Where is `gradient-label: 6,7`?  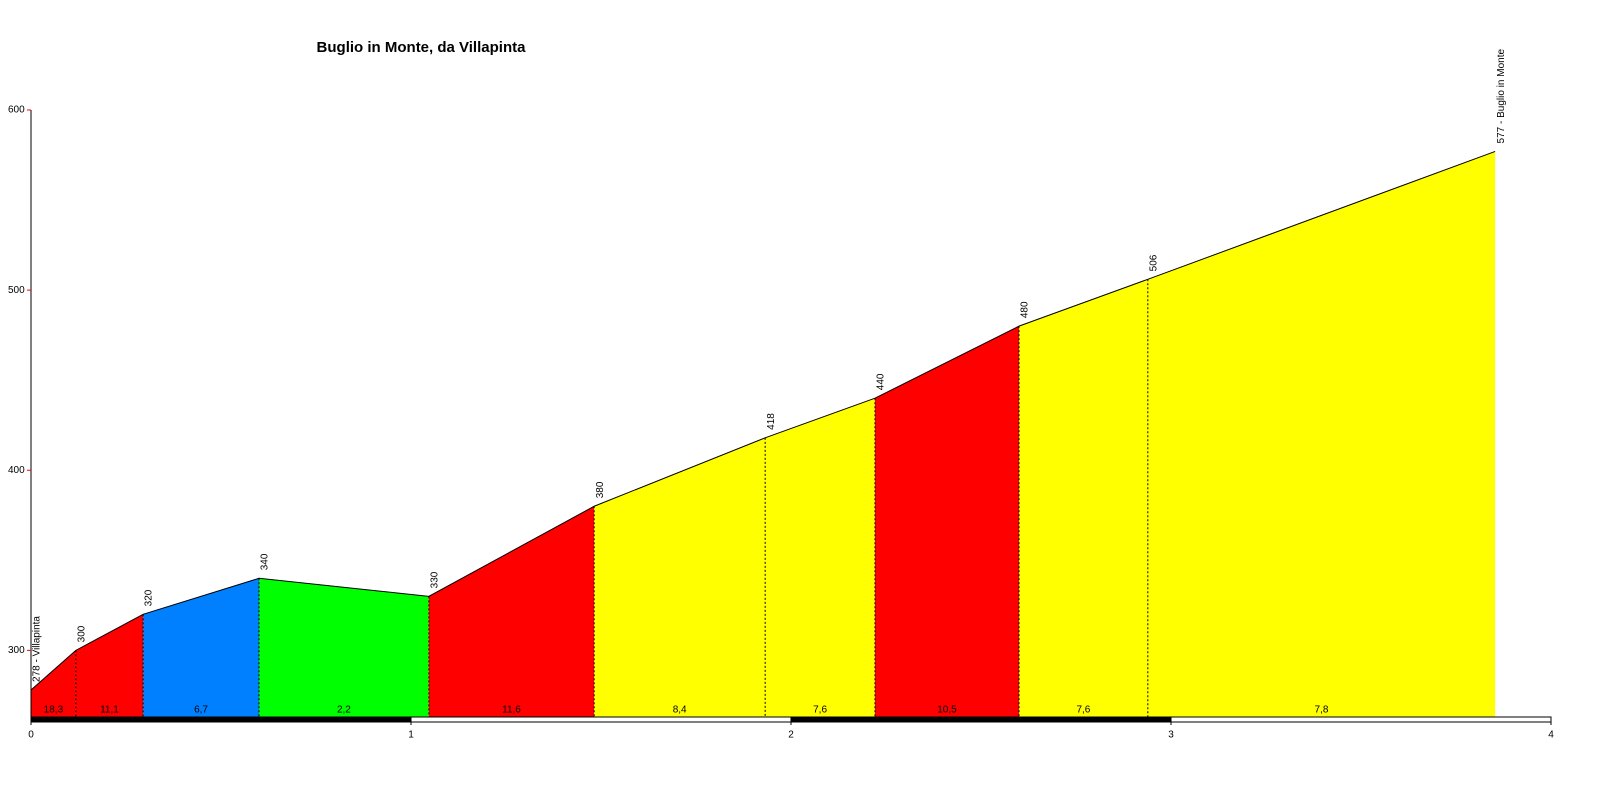 gradient-label: 6,7 is located at coordinates (201, 710).